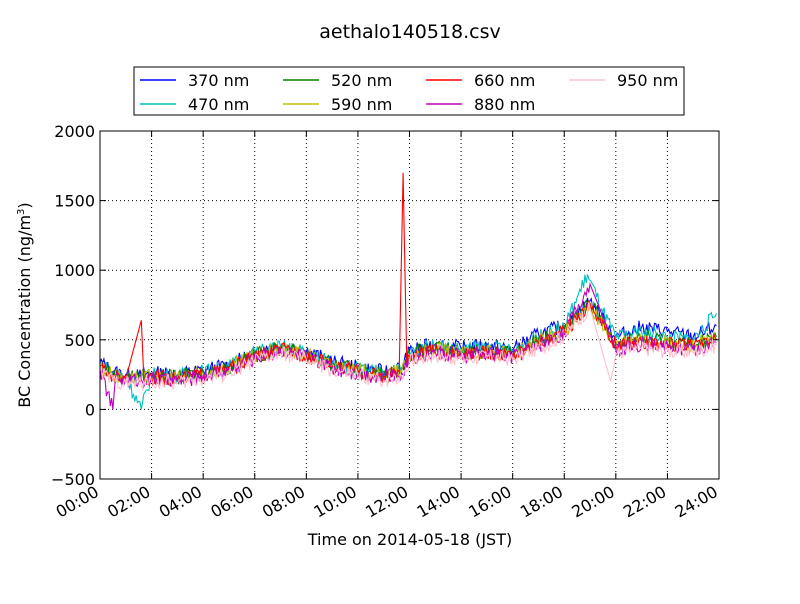 The image size is (800, 604). I want to click on y-tick-label: 1500, so click(74, 201).